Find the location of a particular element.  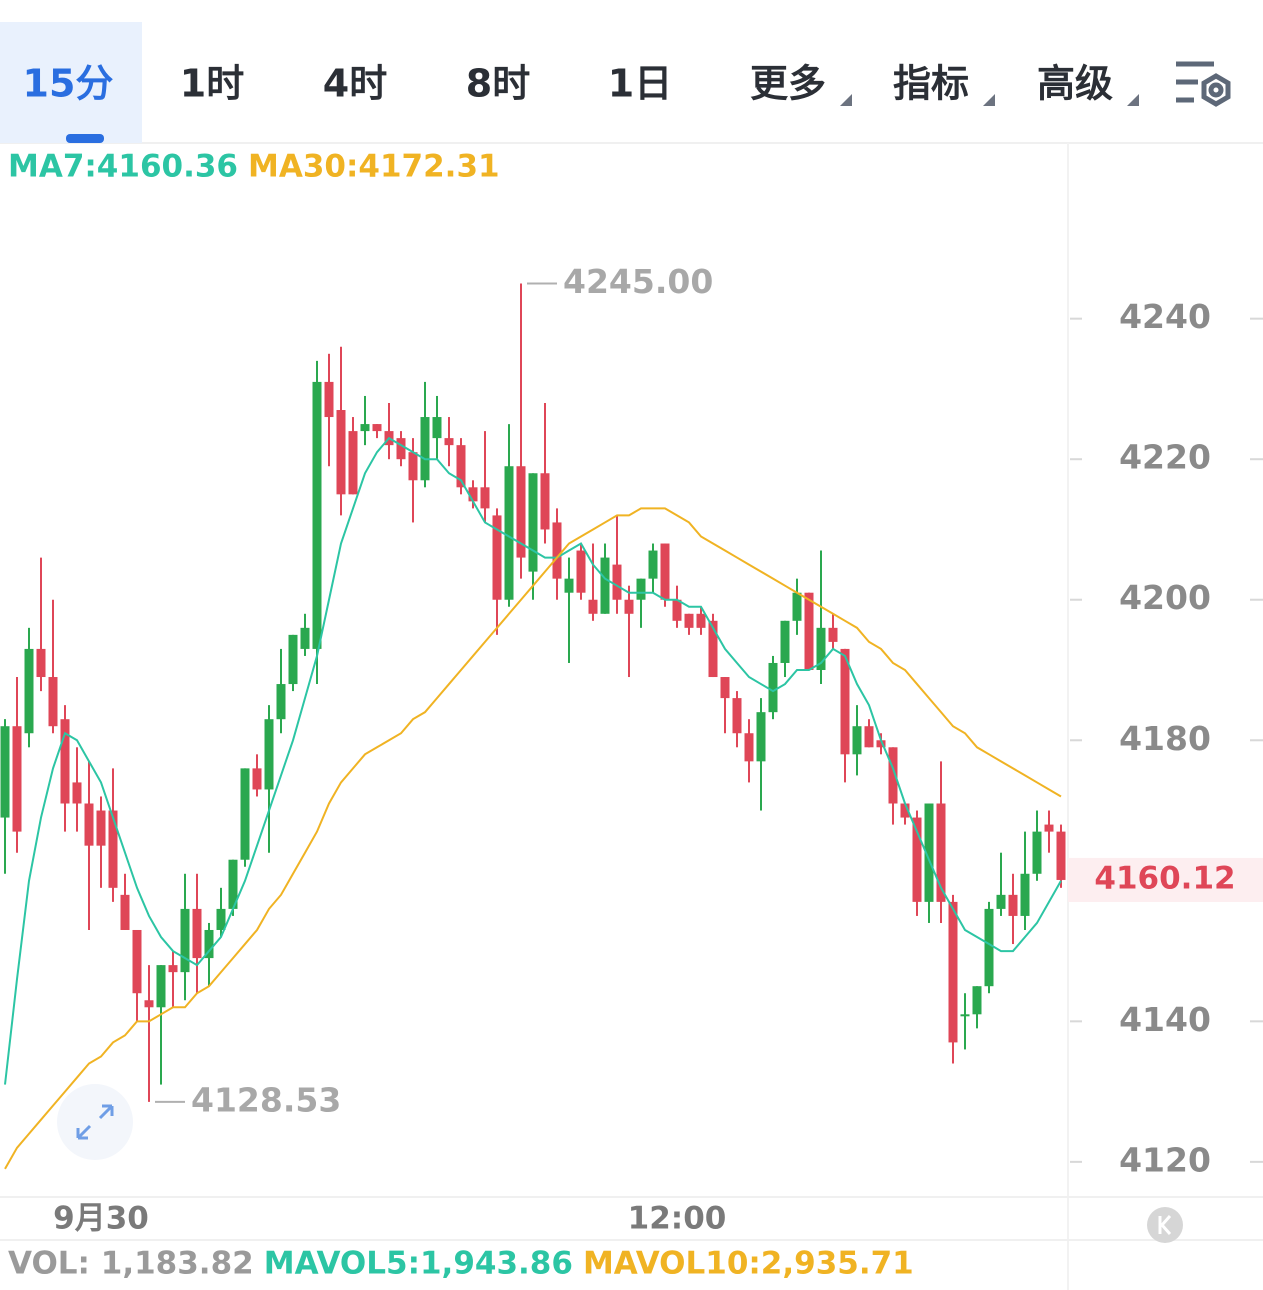

x-tick-label: 12:00 is located at coordinates (677, 1219).